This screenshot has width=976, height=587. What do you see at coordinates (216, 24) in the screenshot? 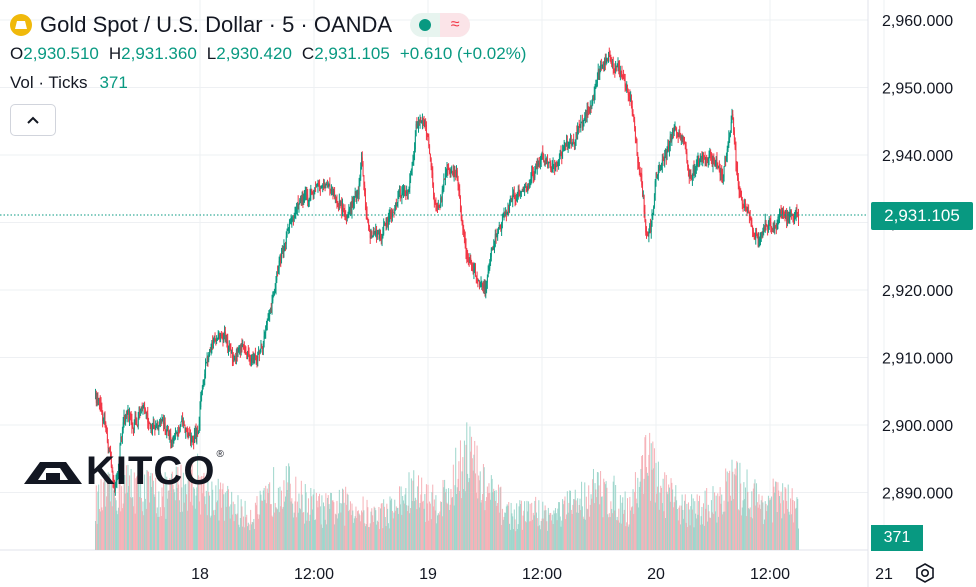
I see `symbol-title: Gold Spot / U.S. Dollar · 5 · OANDA` at bounding box center [216, 24].